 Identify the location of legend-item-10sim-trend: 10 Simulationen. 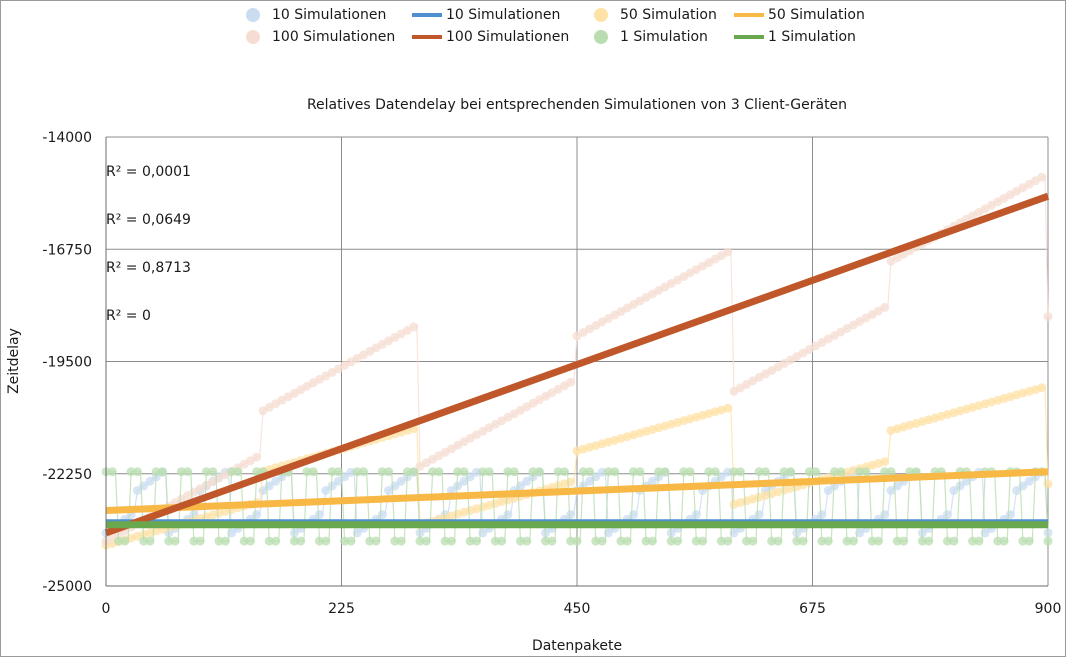
(486, 15).